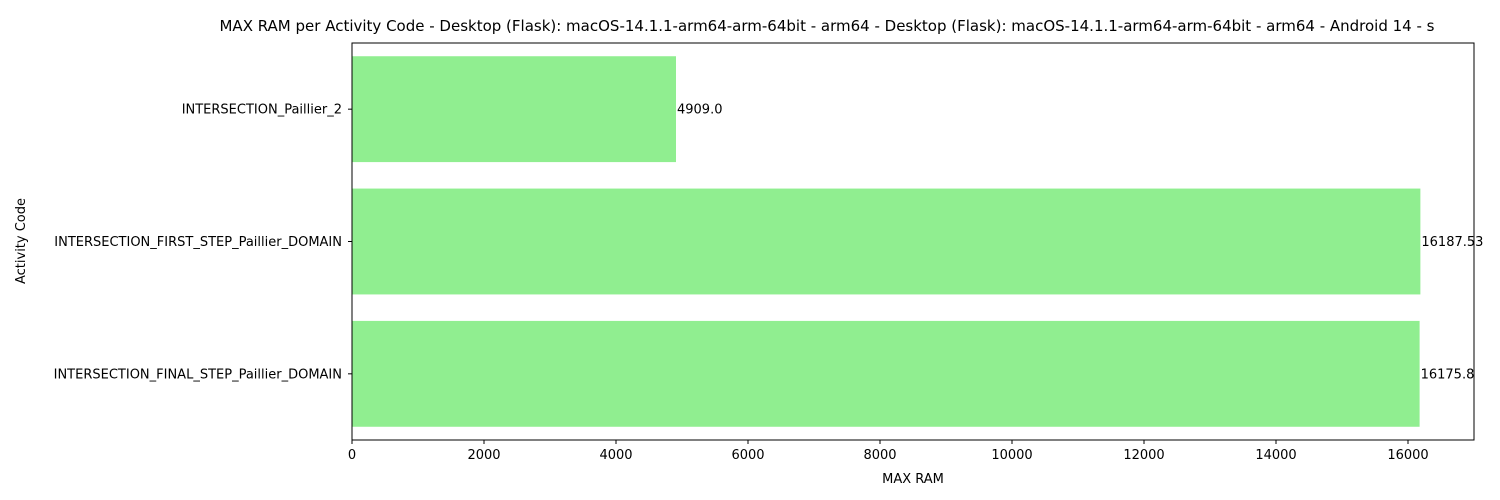  I want to click on data-label: 16175.8, so click(1448, 374).